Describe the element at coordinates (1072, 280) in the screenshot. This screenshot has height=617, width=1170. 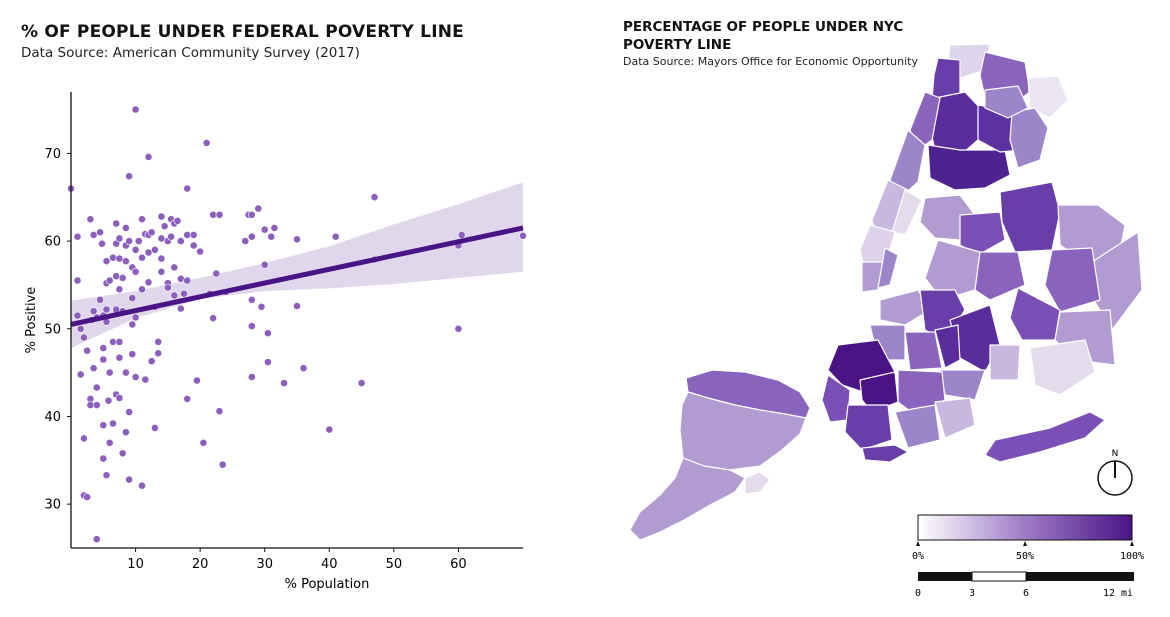
I see `region-queens-jamaica` at that location.